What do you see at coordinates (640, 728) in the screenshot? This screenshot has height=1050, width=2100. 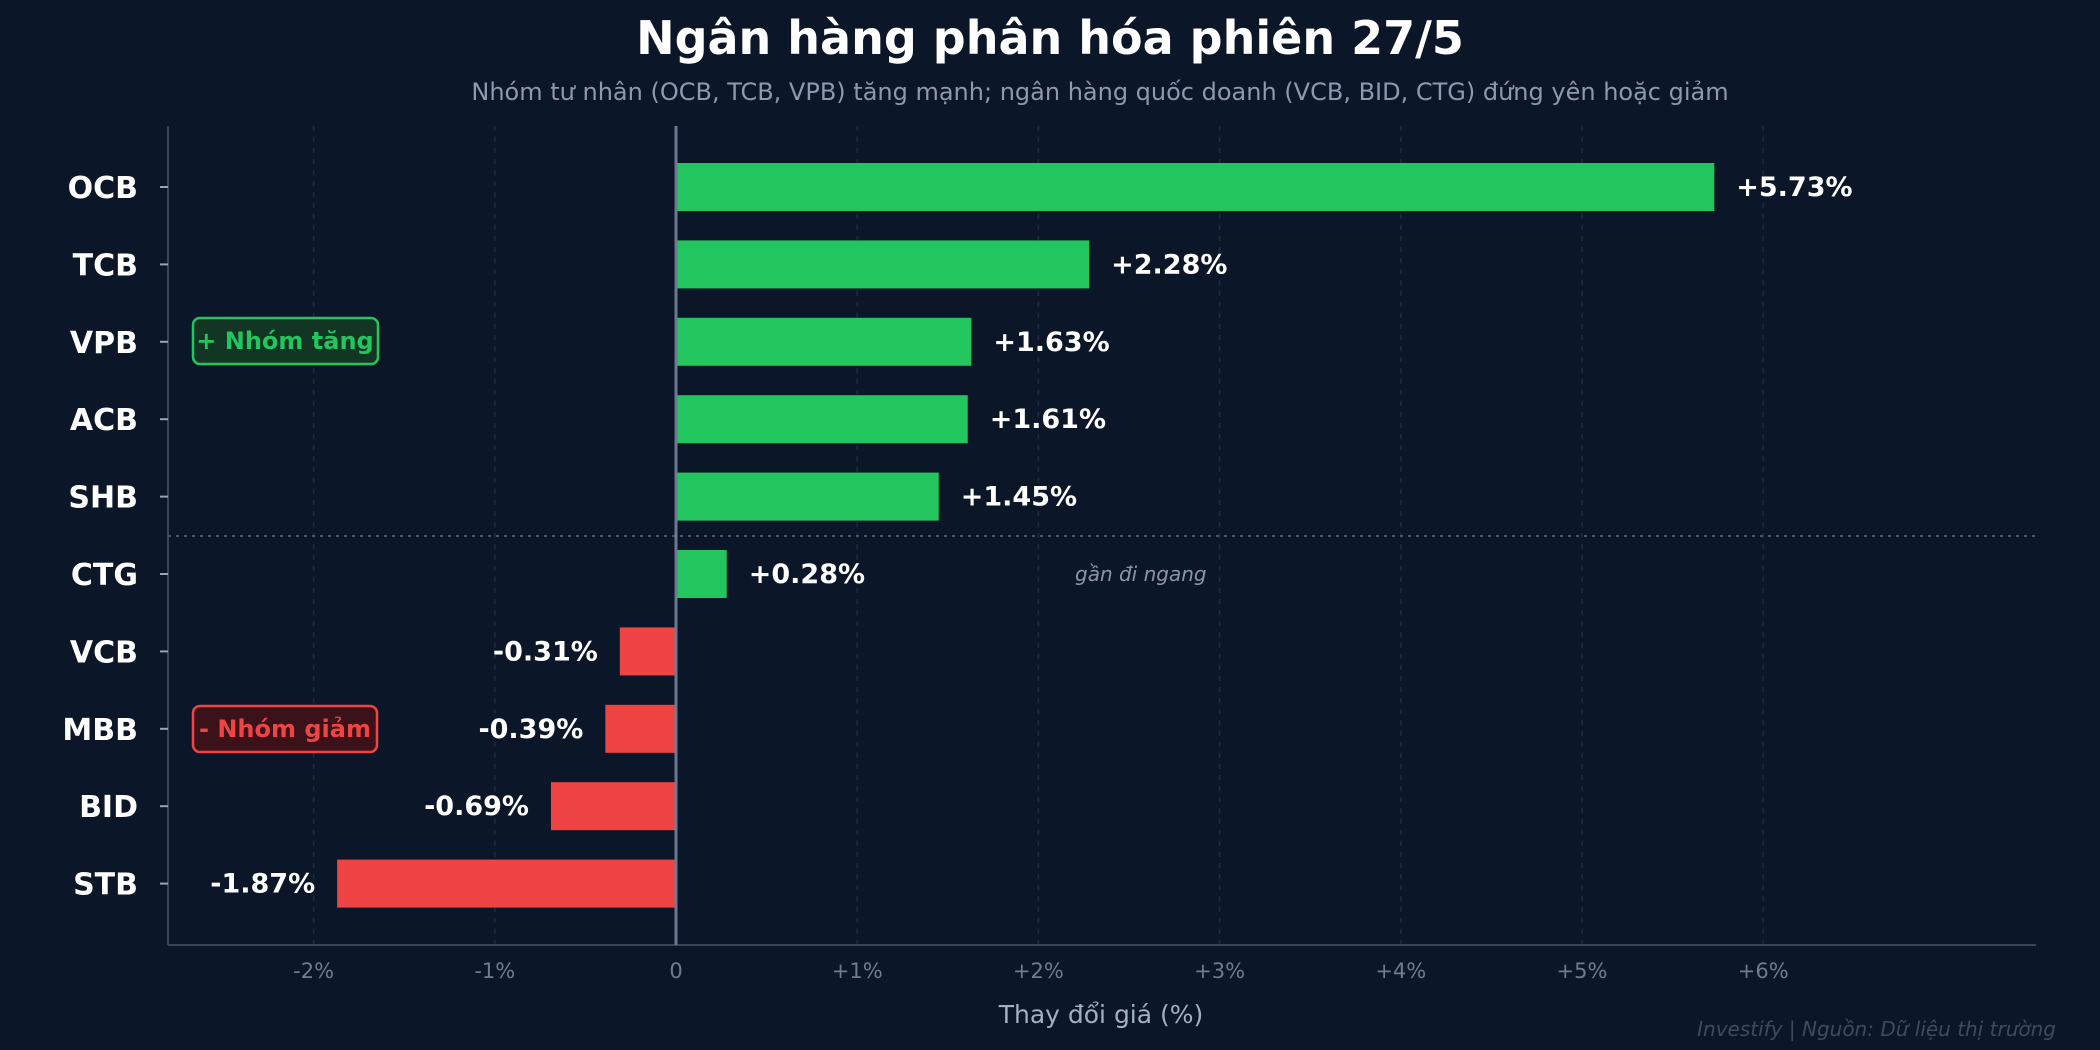 I see `bar-mbb` at bounding box center [640, 728].